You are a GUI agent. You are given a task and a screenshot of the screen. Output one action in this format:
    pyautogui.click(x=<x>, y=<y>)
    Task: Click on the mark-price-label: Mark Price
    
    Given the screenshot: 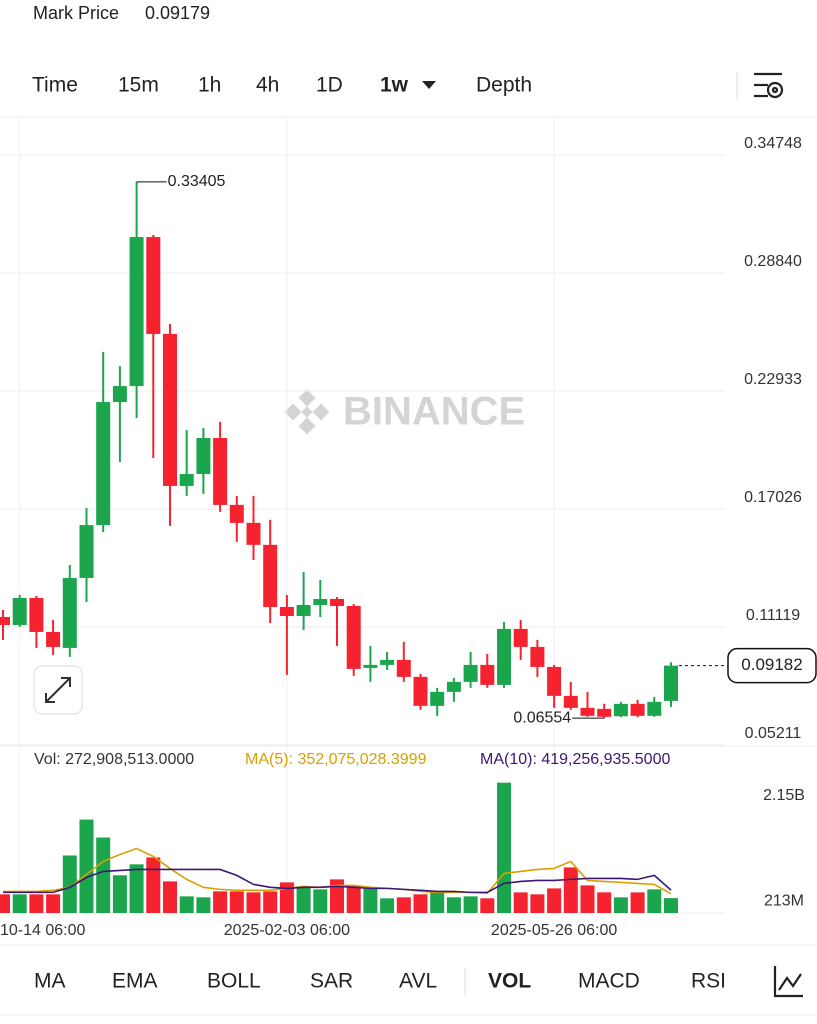 What is the action you would take?
    pyautogui.click(x=76, y=13)
    